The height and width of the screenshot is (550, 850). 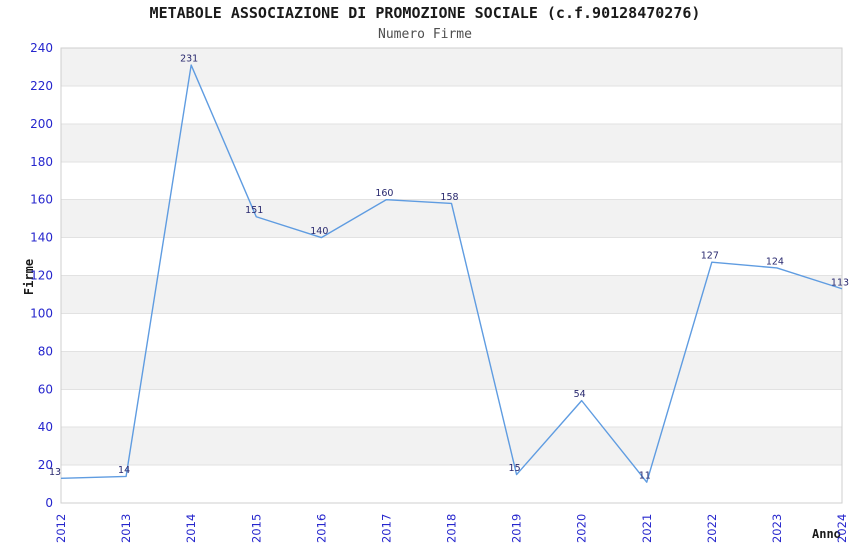 What do you see at coordinates (45, 465) in the screenshot?
I see `y-tick-label: 20` at bounding box center [45, 465].